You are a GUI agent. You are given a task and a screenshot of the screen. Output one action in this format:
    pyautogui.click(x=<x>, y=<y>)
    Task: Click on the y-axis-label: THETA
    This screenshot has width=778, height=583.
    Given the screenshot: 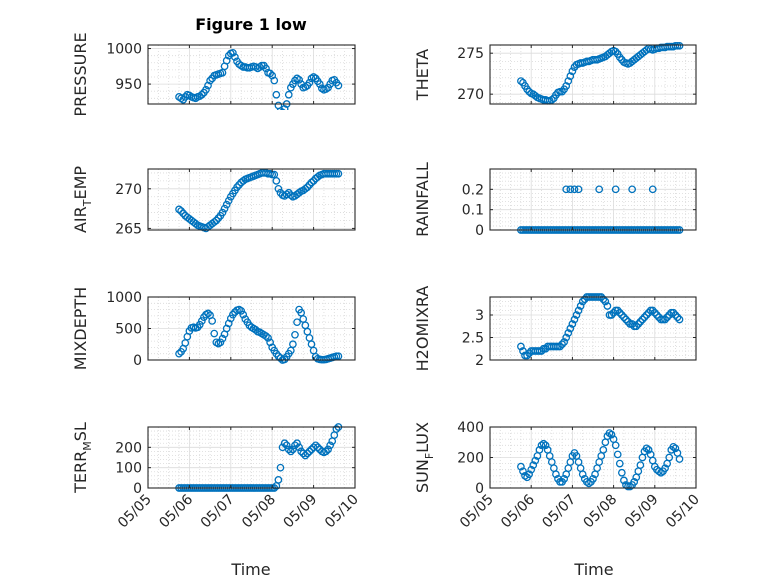 What is the action you would take?
    pyautogui.click(x=422, y=75)
    